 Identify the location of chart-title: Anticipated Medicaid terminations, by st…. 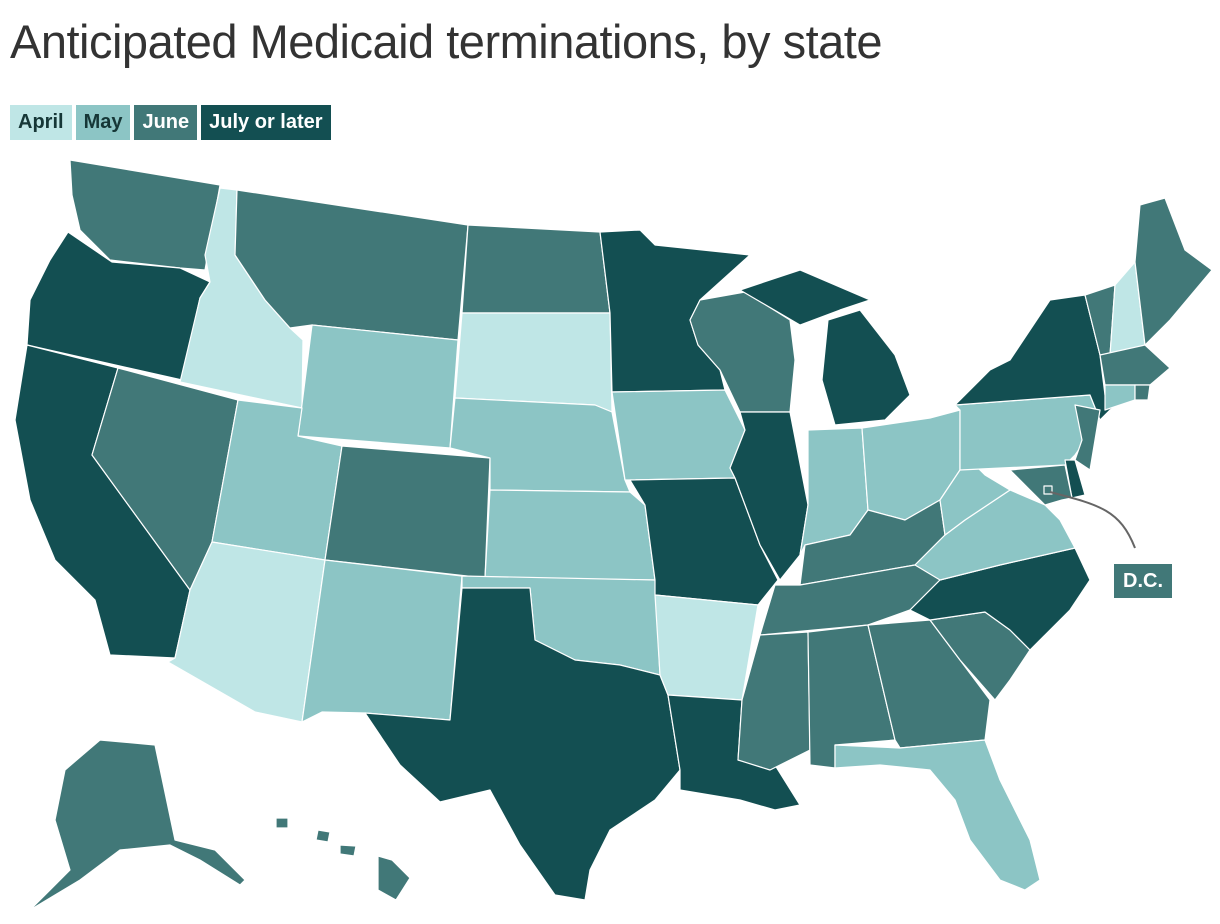
(446, 41).